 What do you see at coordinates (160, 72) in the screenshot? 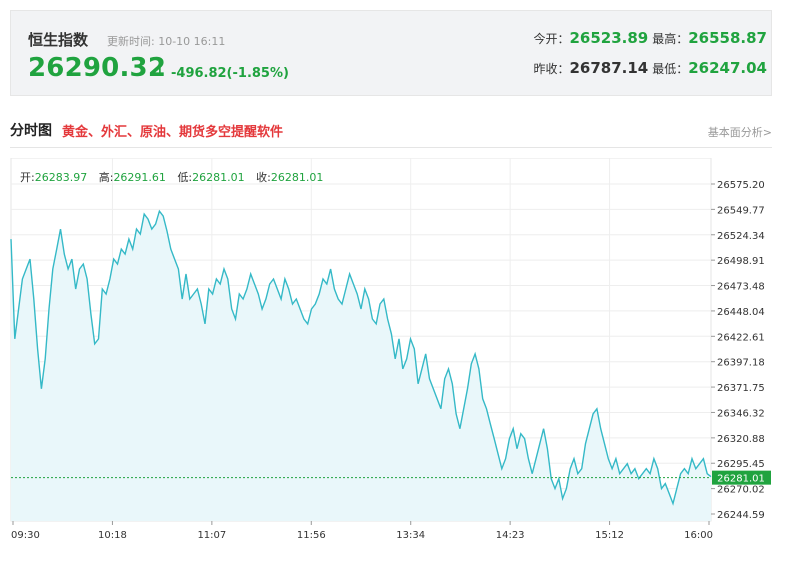
I see `down-arrow-icon: ↓` at bounding box center [160, 72].